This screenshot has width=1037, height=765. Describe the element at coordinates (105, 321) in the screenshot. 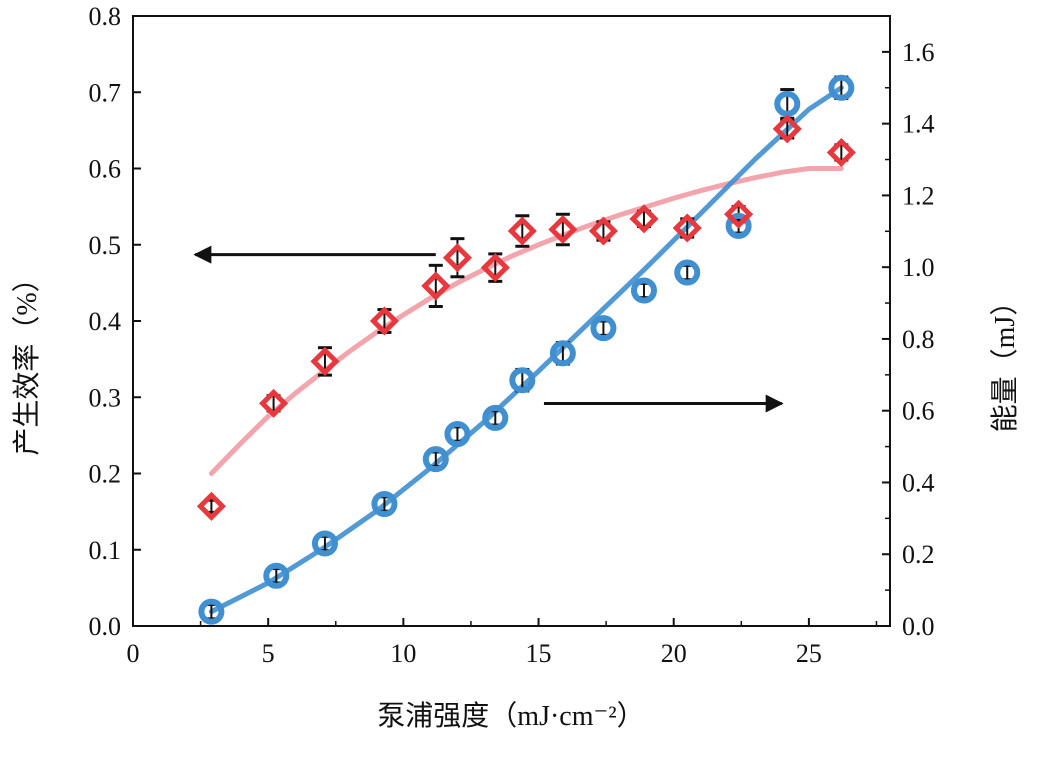

I see `y-left-tick-label: 0.4` at that location.